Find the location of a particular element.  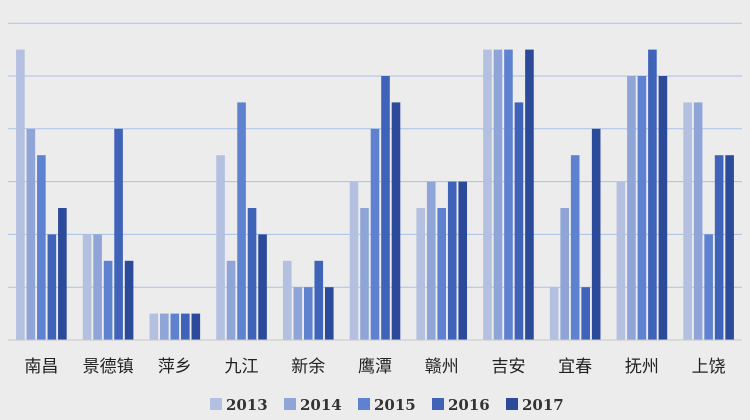

legend-label-2017: 2017 is located at coordinates (543, 405).